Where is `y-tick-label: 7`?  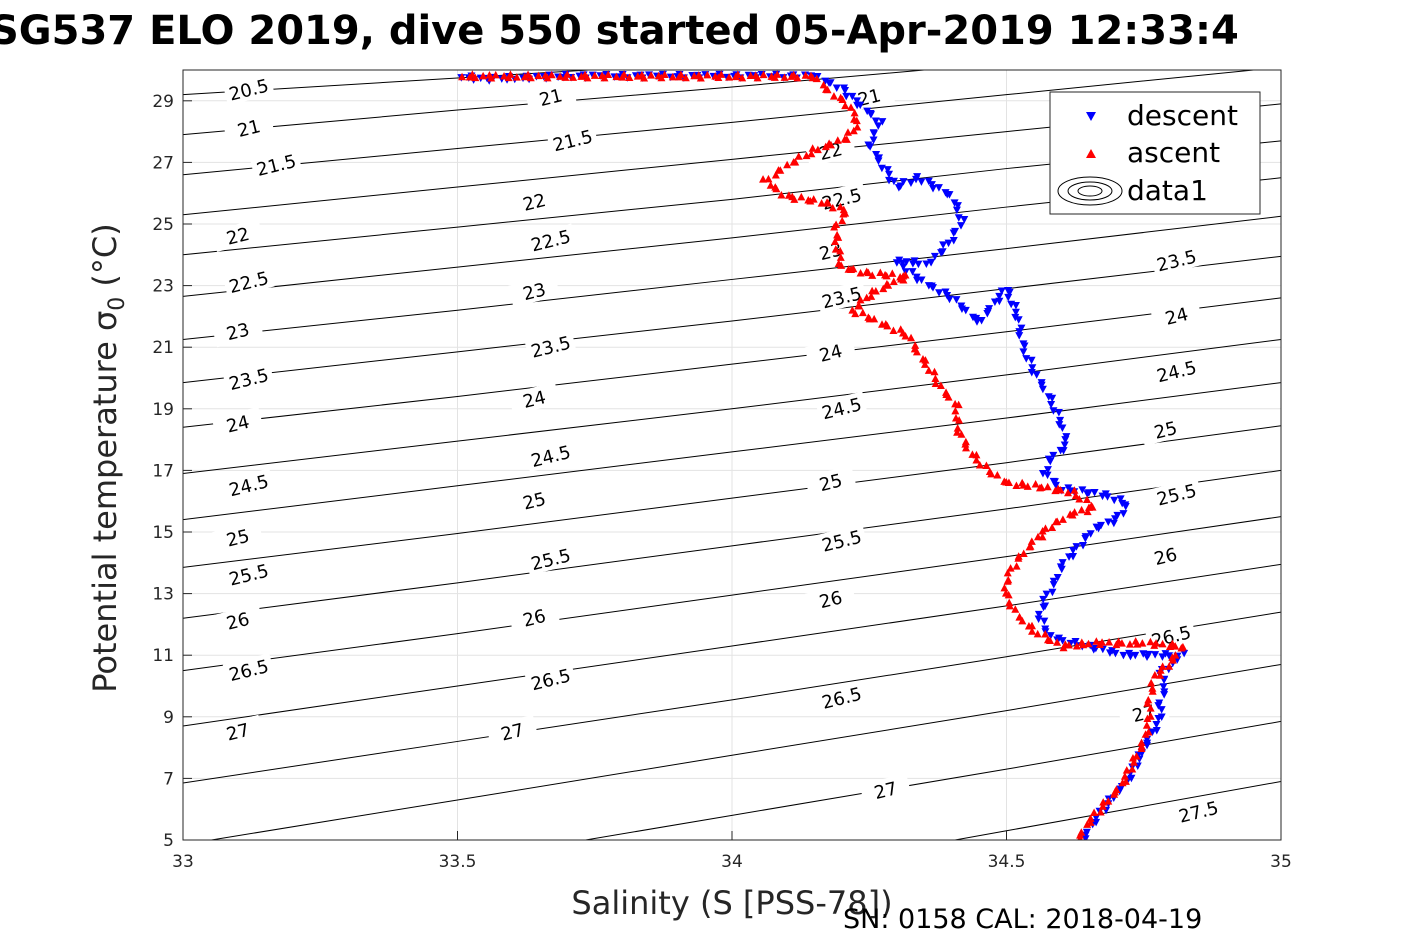 y-tick-label: 7 is located at coordinates (168, 779).